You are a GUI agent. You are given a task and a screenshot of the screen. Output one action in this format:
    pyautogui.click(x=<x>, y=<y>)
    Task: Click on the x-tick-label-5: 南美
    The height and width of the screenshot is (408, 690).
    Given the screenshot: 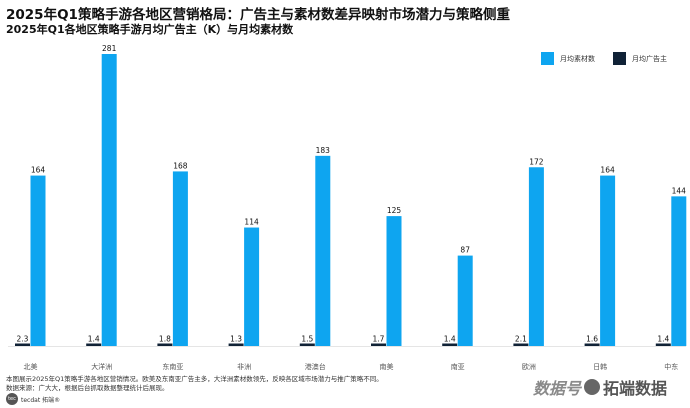 What is the action you would take?
    pyautogui.click(x=387, y=366)
    